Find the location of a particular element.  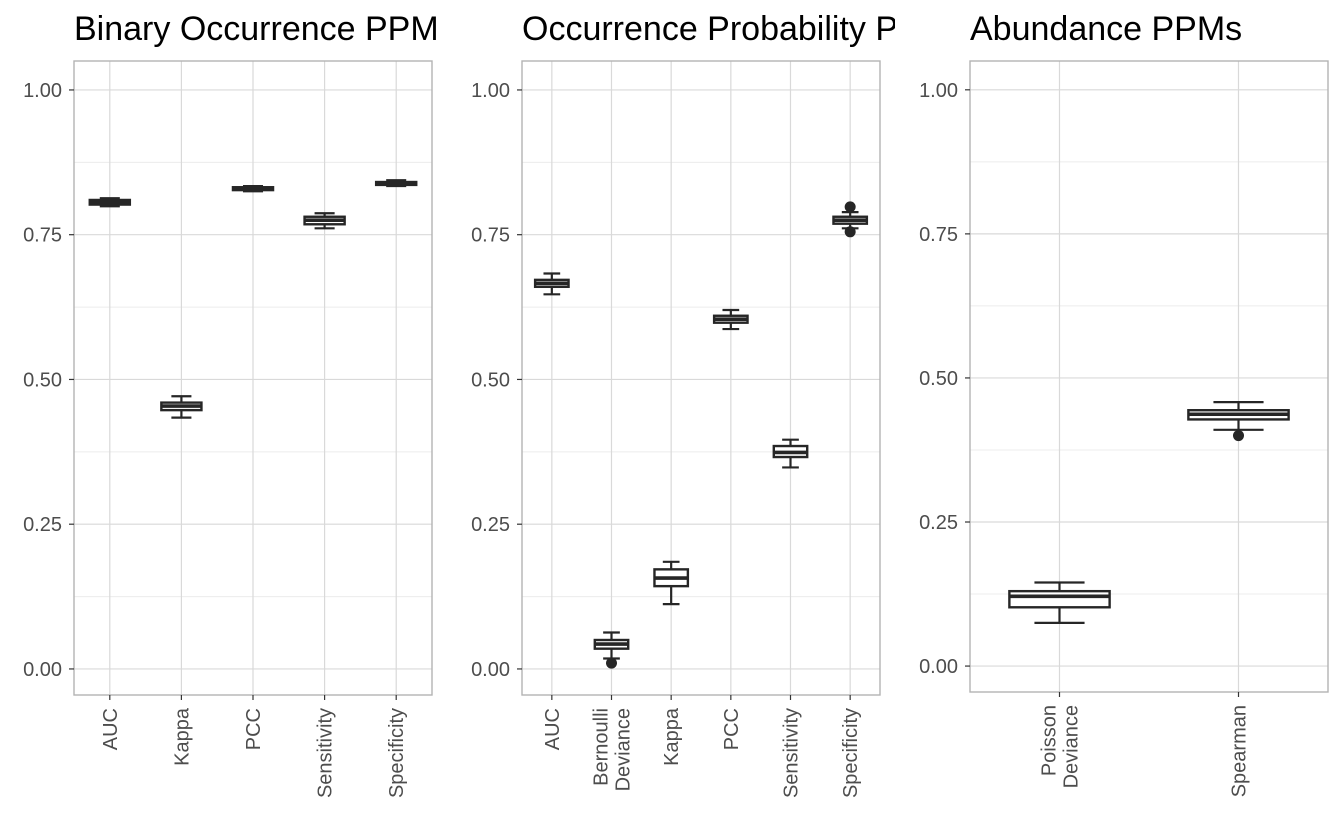

box-poisson-deviance is located at coordinates (1059, 602).